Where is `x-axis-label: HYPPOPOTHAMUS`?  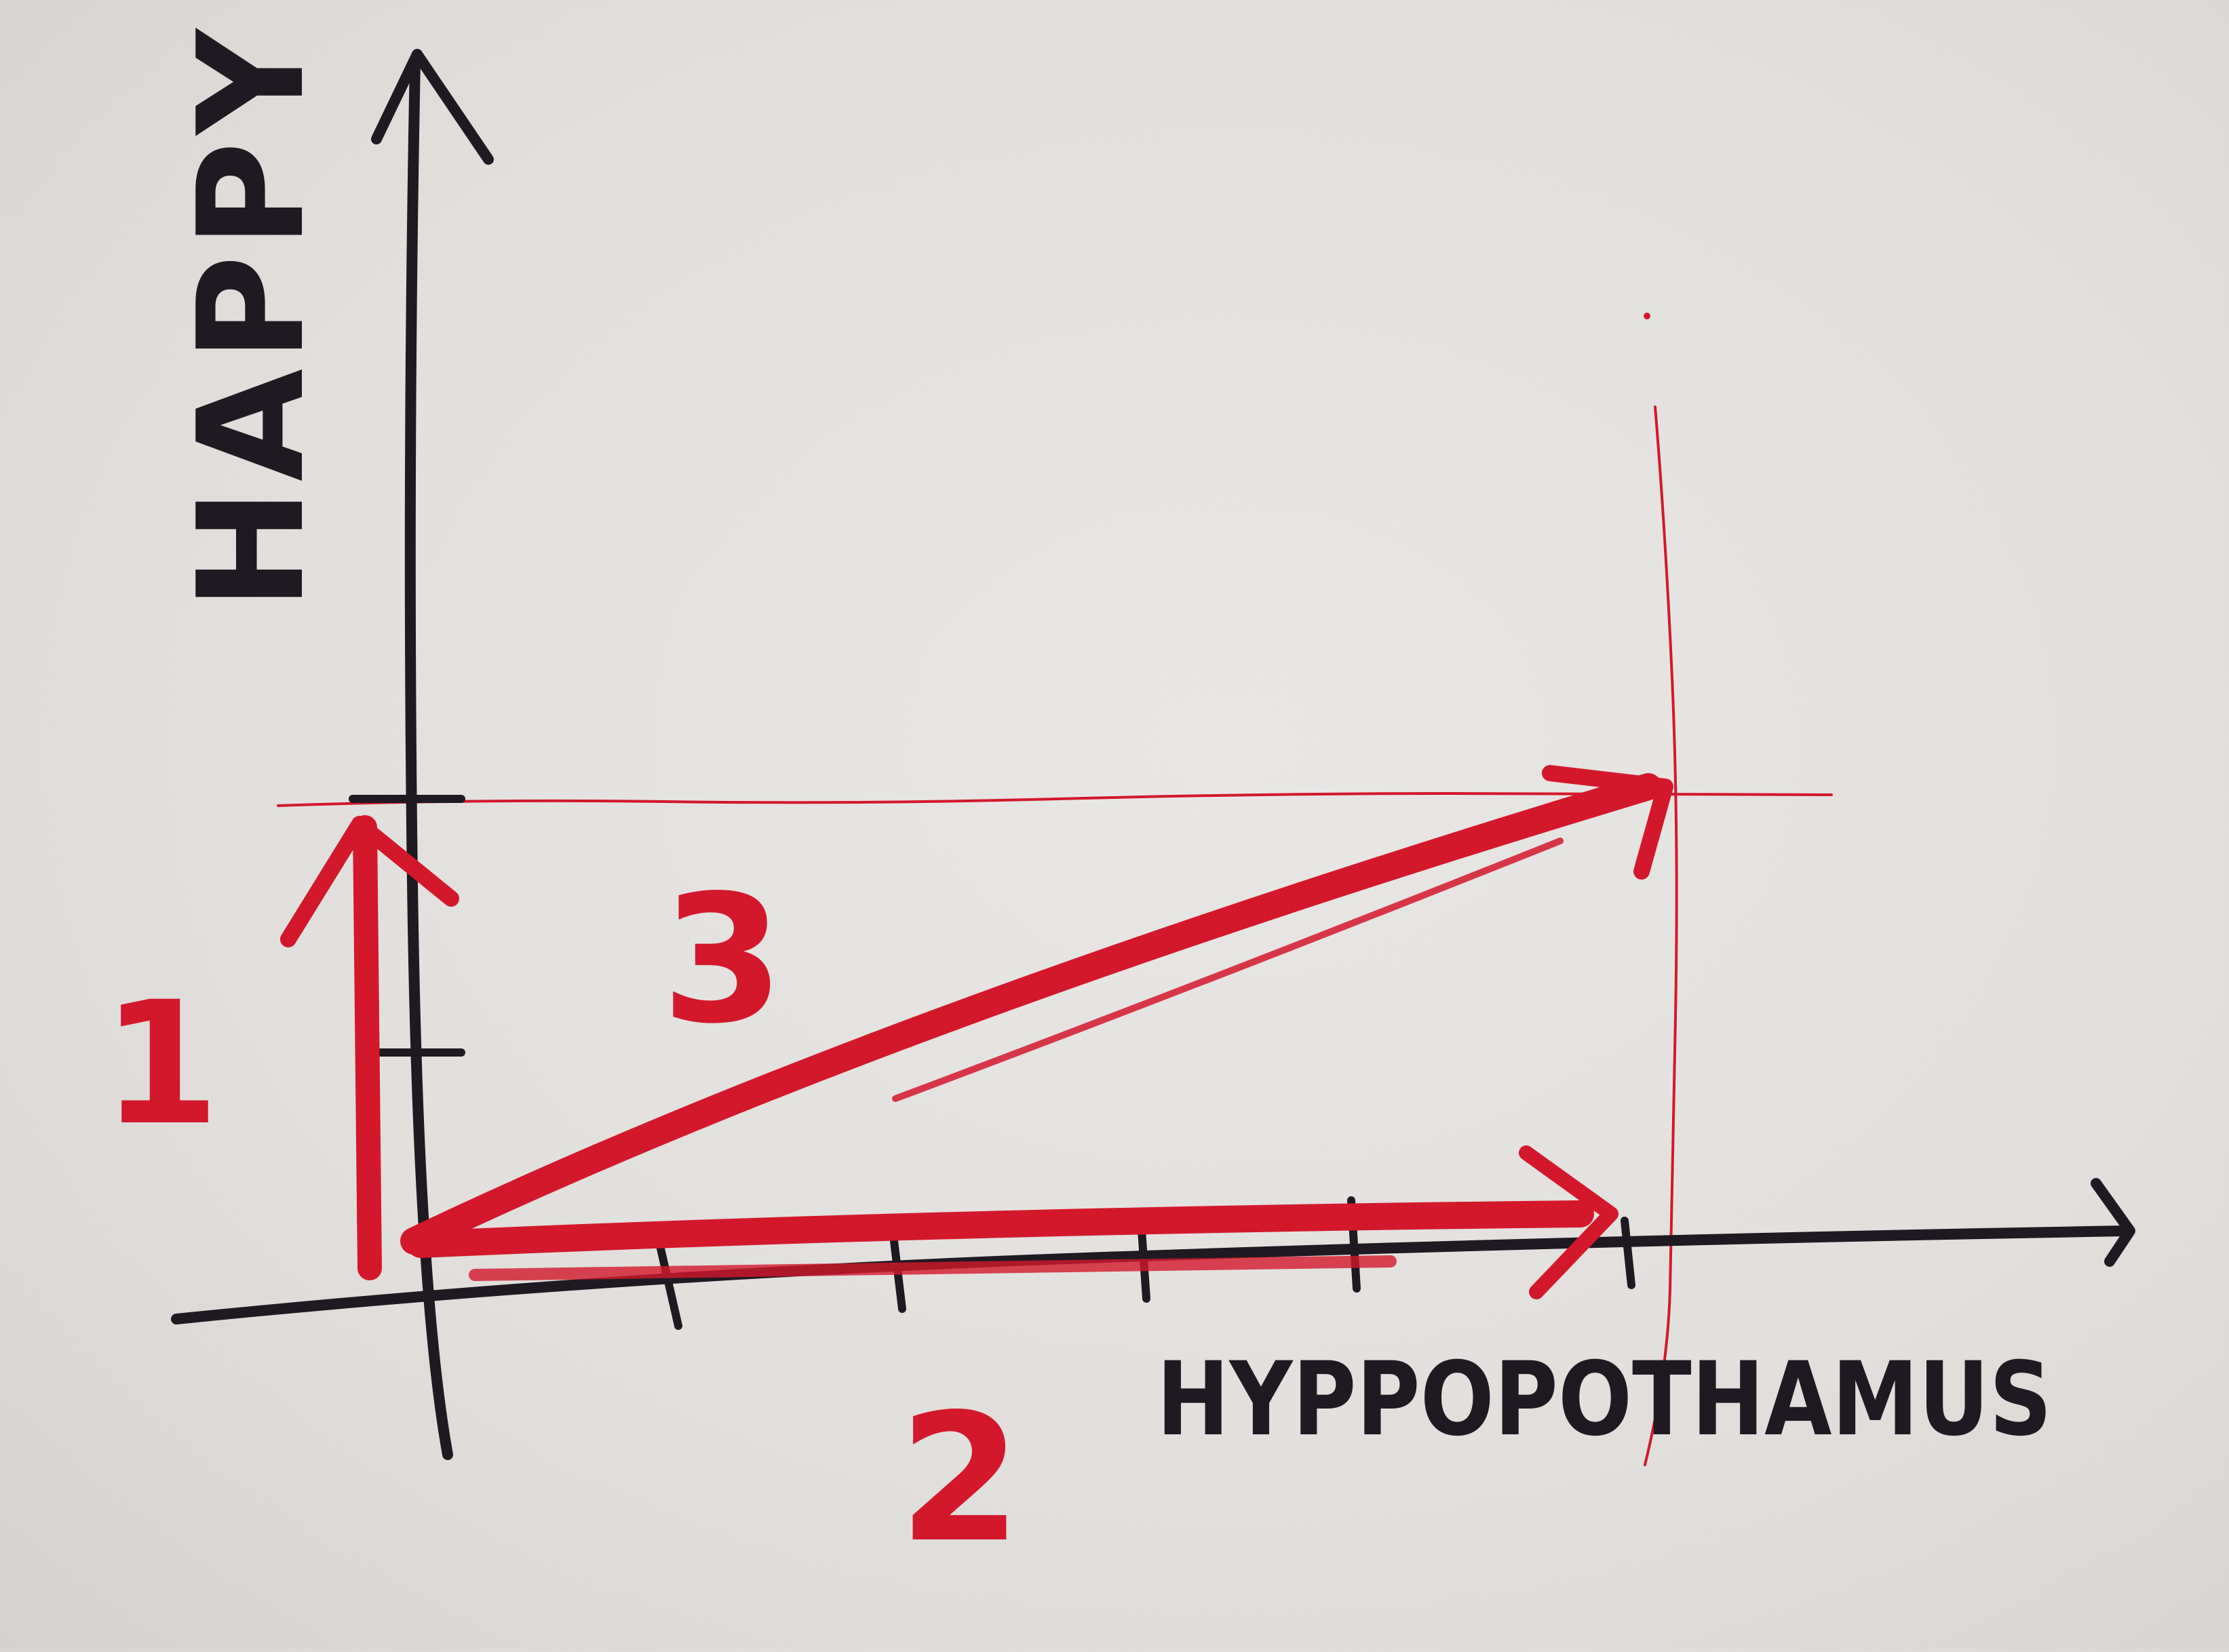 x-axis-label: HYPPOPOTHAMUS is located at coordinates (1604, 1400).